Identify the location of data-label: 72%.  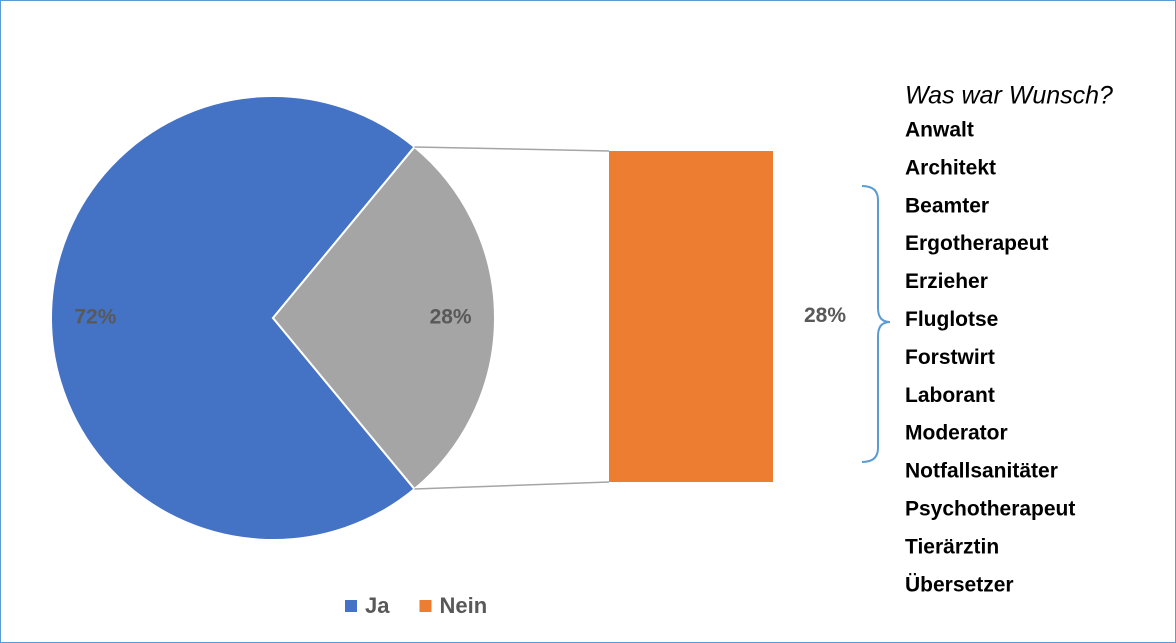
(95, 317).